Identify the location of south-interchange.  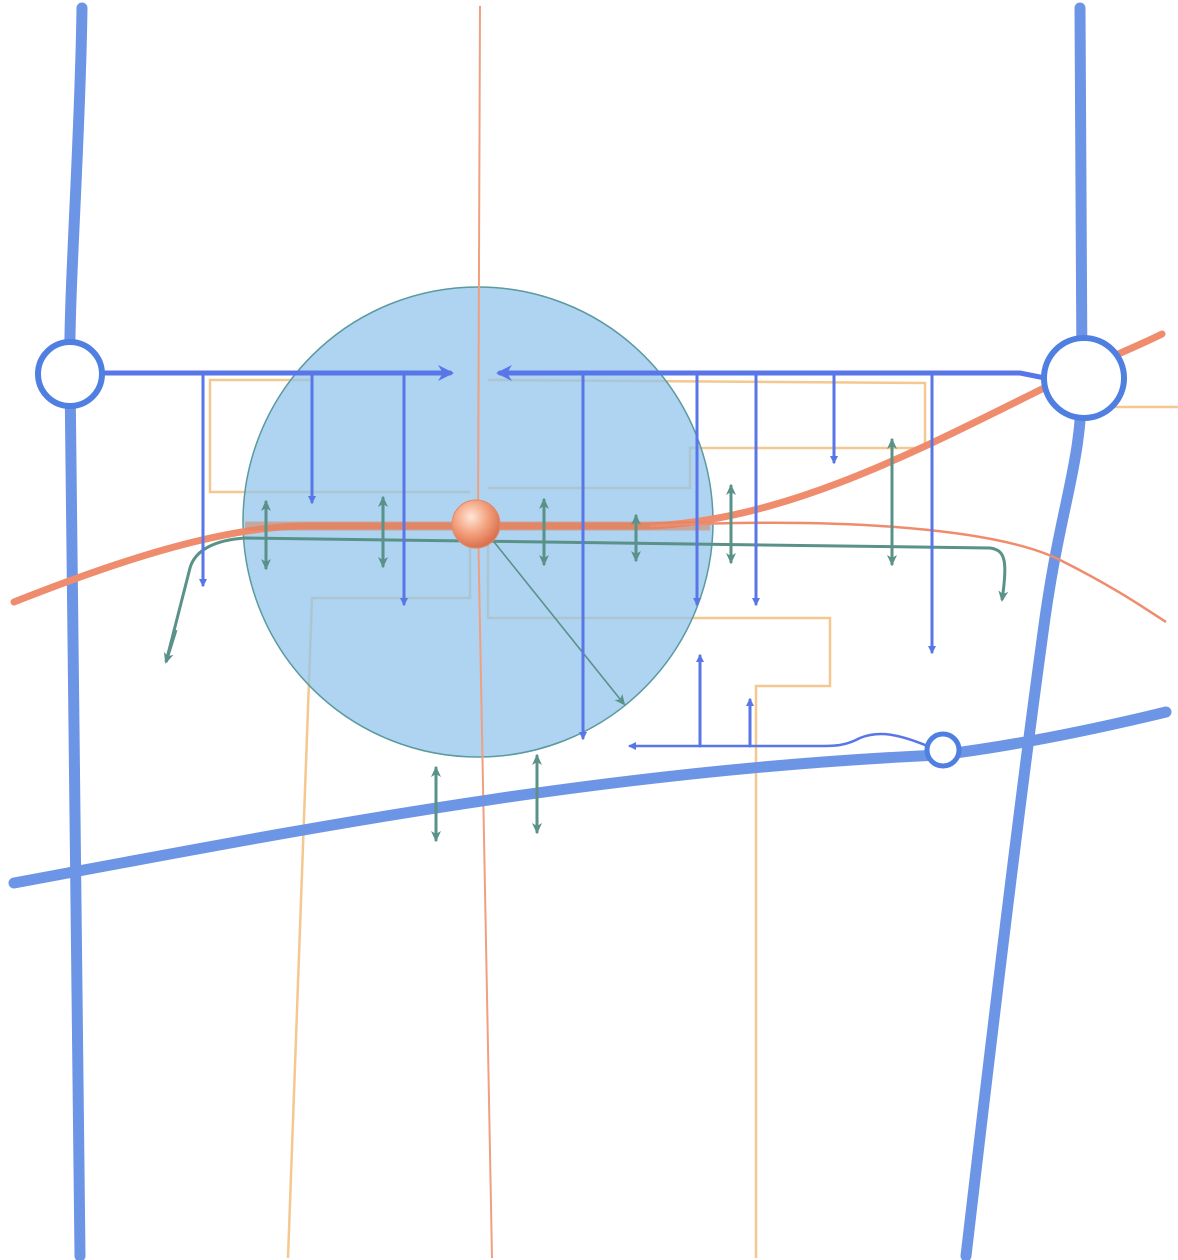
(943, 750).